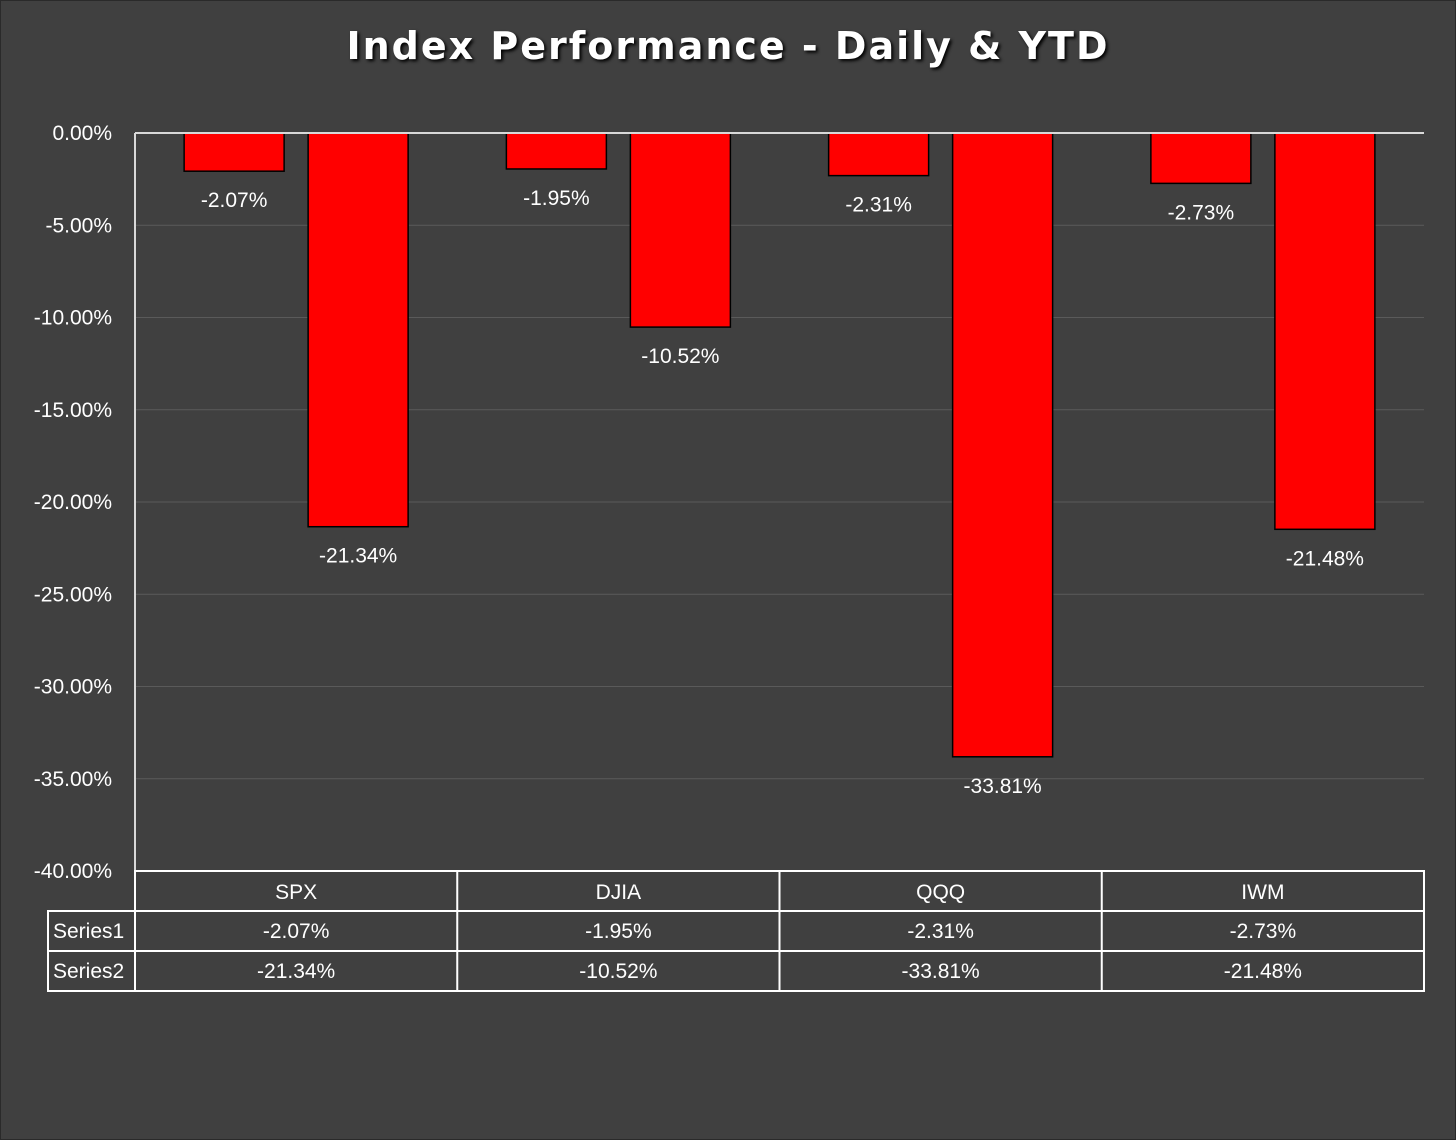  Describe the element at coordinates (556, 198) in the screenshot. I see `data-label: -1.95%` at that location.